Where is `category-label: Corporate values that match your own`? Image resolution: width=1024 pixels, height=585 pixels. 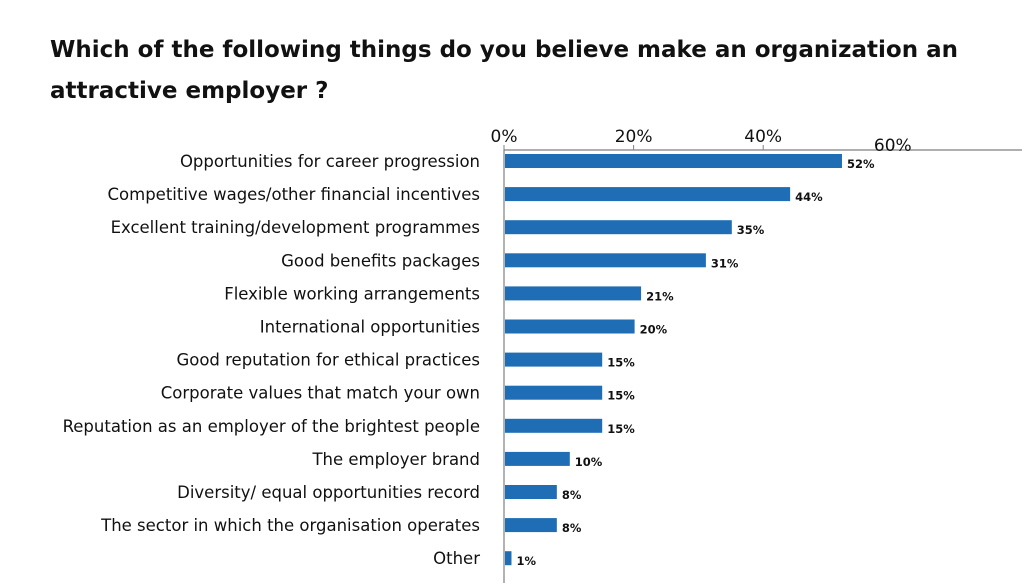
category-label: Corporate values that match your own is located at coordinates (320, 393).